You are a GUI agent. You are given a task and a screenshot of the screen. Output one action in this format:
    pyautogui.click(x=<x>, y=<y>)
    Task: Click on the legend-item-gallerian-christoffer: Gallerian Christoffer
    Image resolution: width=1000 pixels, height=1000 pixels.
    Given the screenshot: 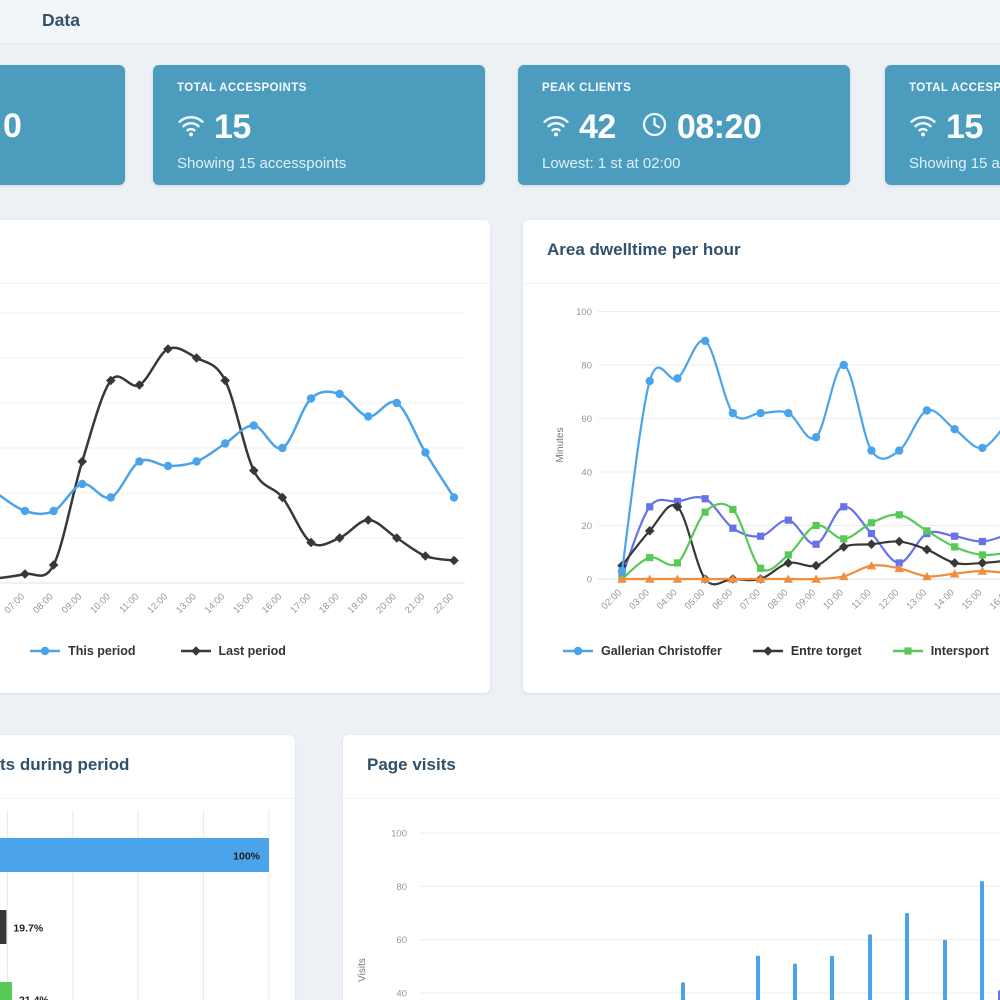 What is the action you would take?
    pyautogui.click(x=642, y=651)
    